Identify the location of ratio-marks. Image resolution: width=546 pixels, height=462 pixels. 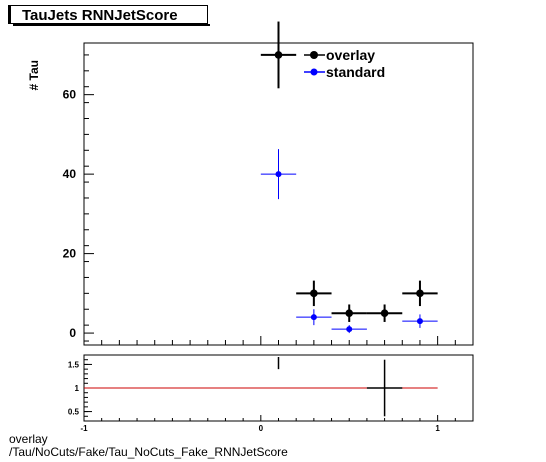
(261, 387).